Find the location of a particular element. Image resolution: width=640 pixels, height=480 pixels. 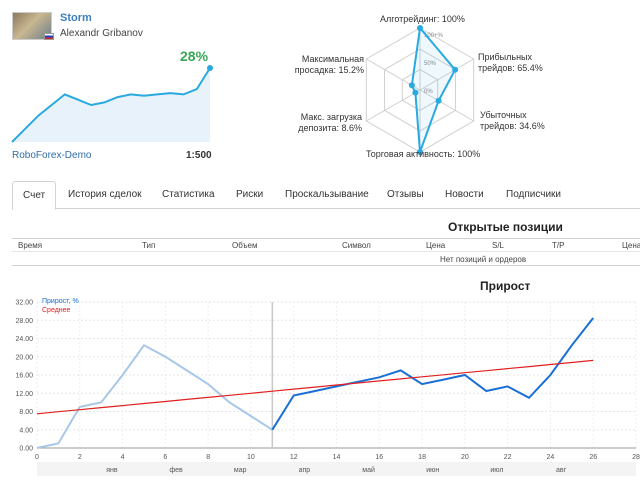

chart-legend: Прирост, % Среднее is located at coordinates (60, 306).